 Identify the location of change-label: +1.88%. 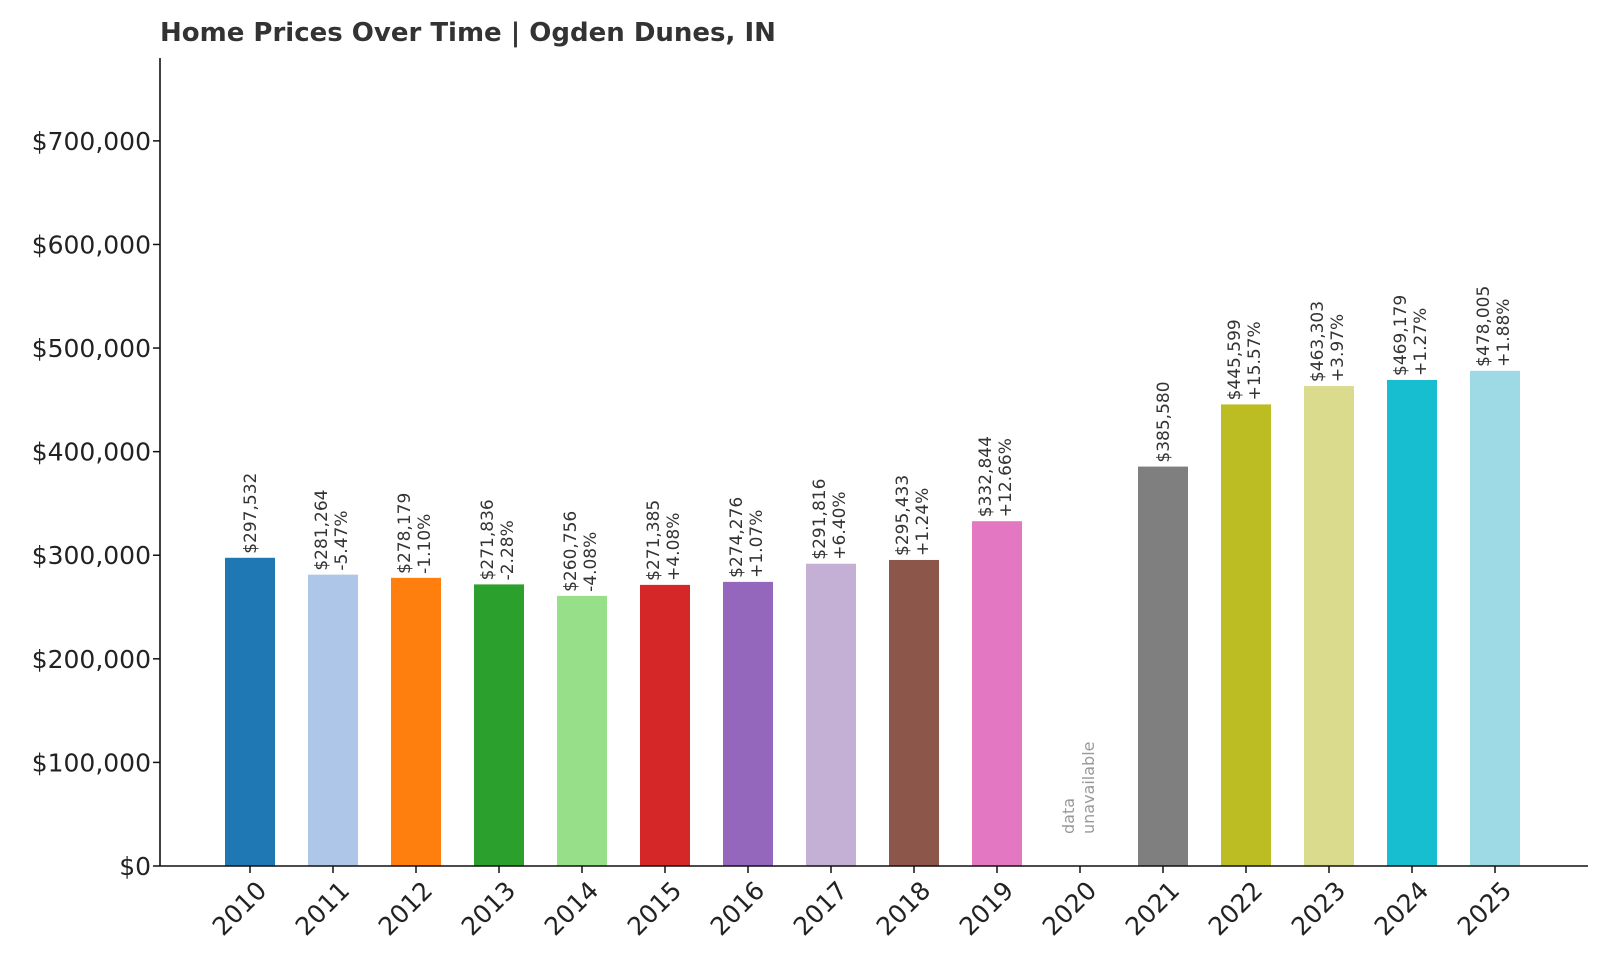
(1504, 333).